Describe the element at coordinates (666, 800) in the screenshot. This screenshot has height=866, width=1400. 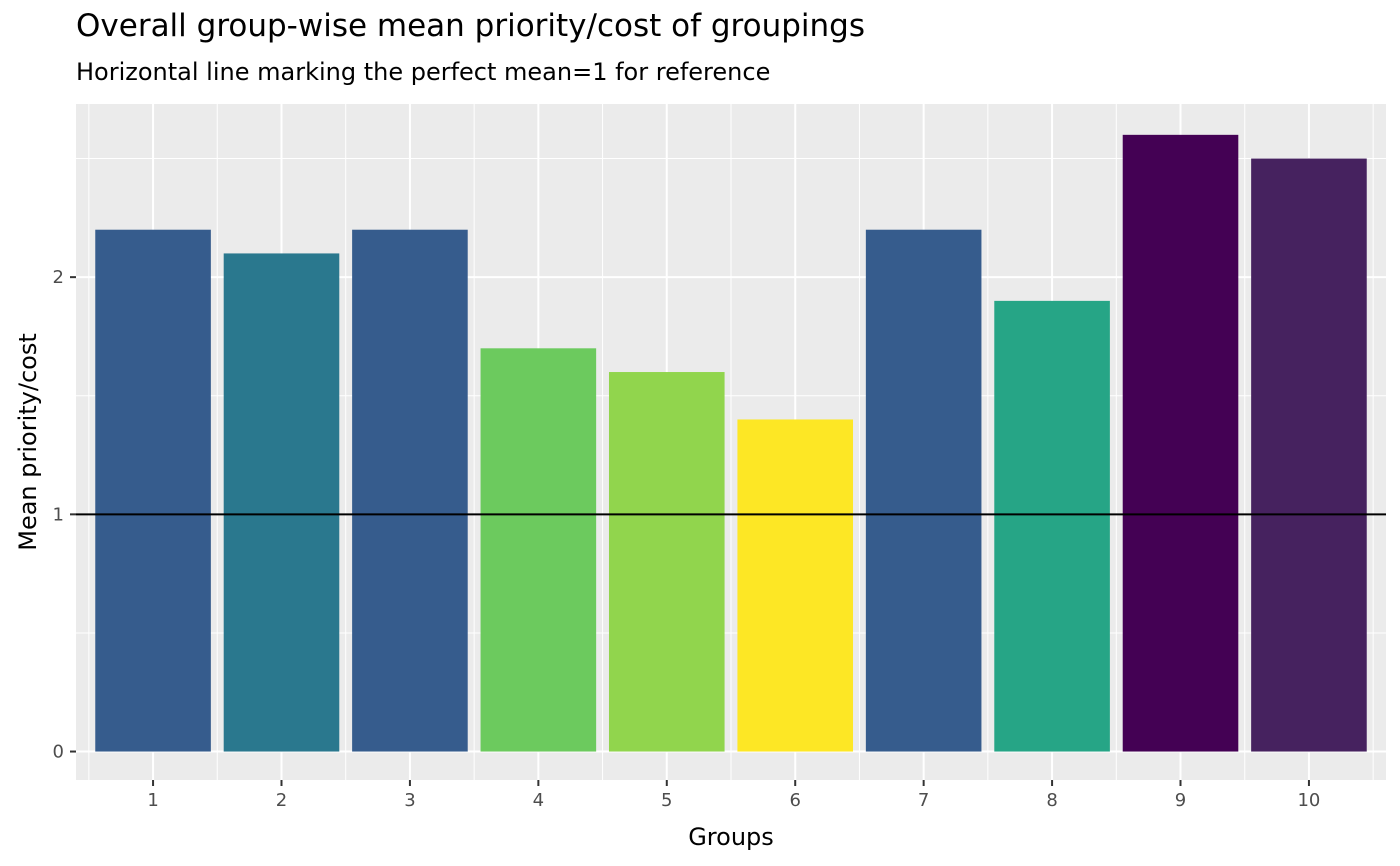
I see `x-tick-label: 5` at that location.